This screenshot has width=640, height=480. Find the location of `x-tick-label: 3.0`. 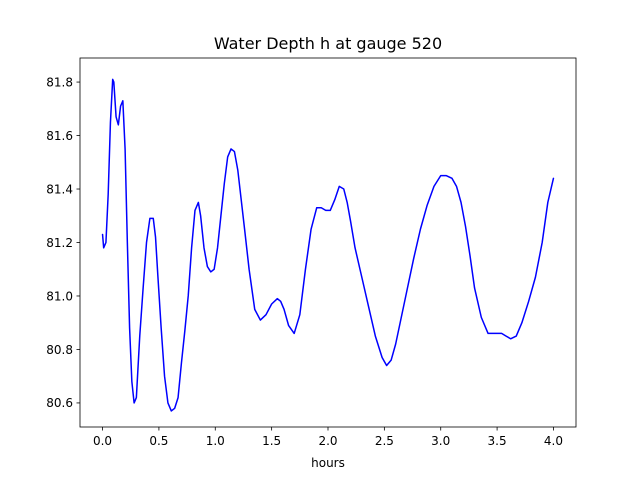

x-tick-label: 3.0 is located at coordinates (440, 441).